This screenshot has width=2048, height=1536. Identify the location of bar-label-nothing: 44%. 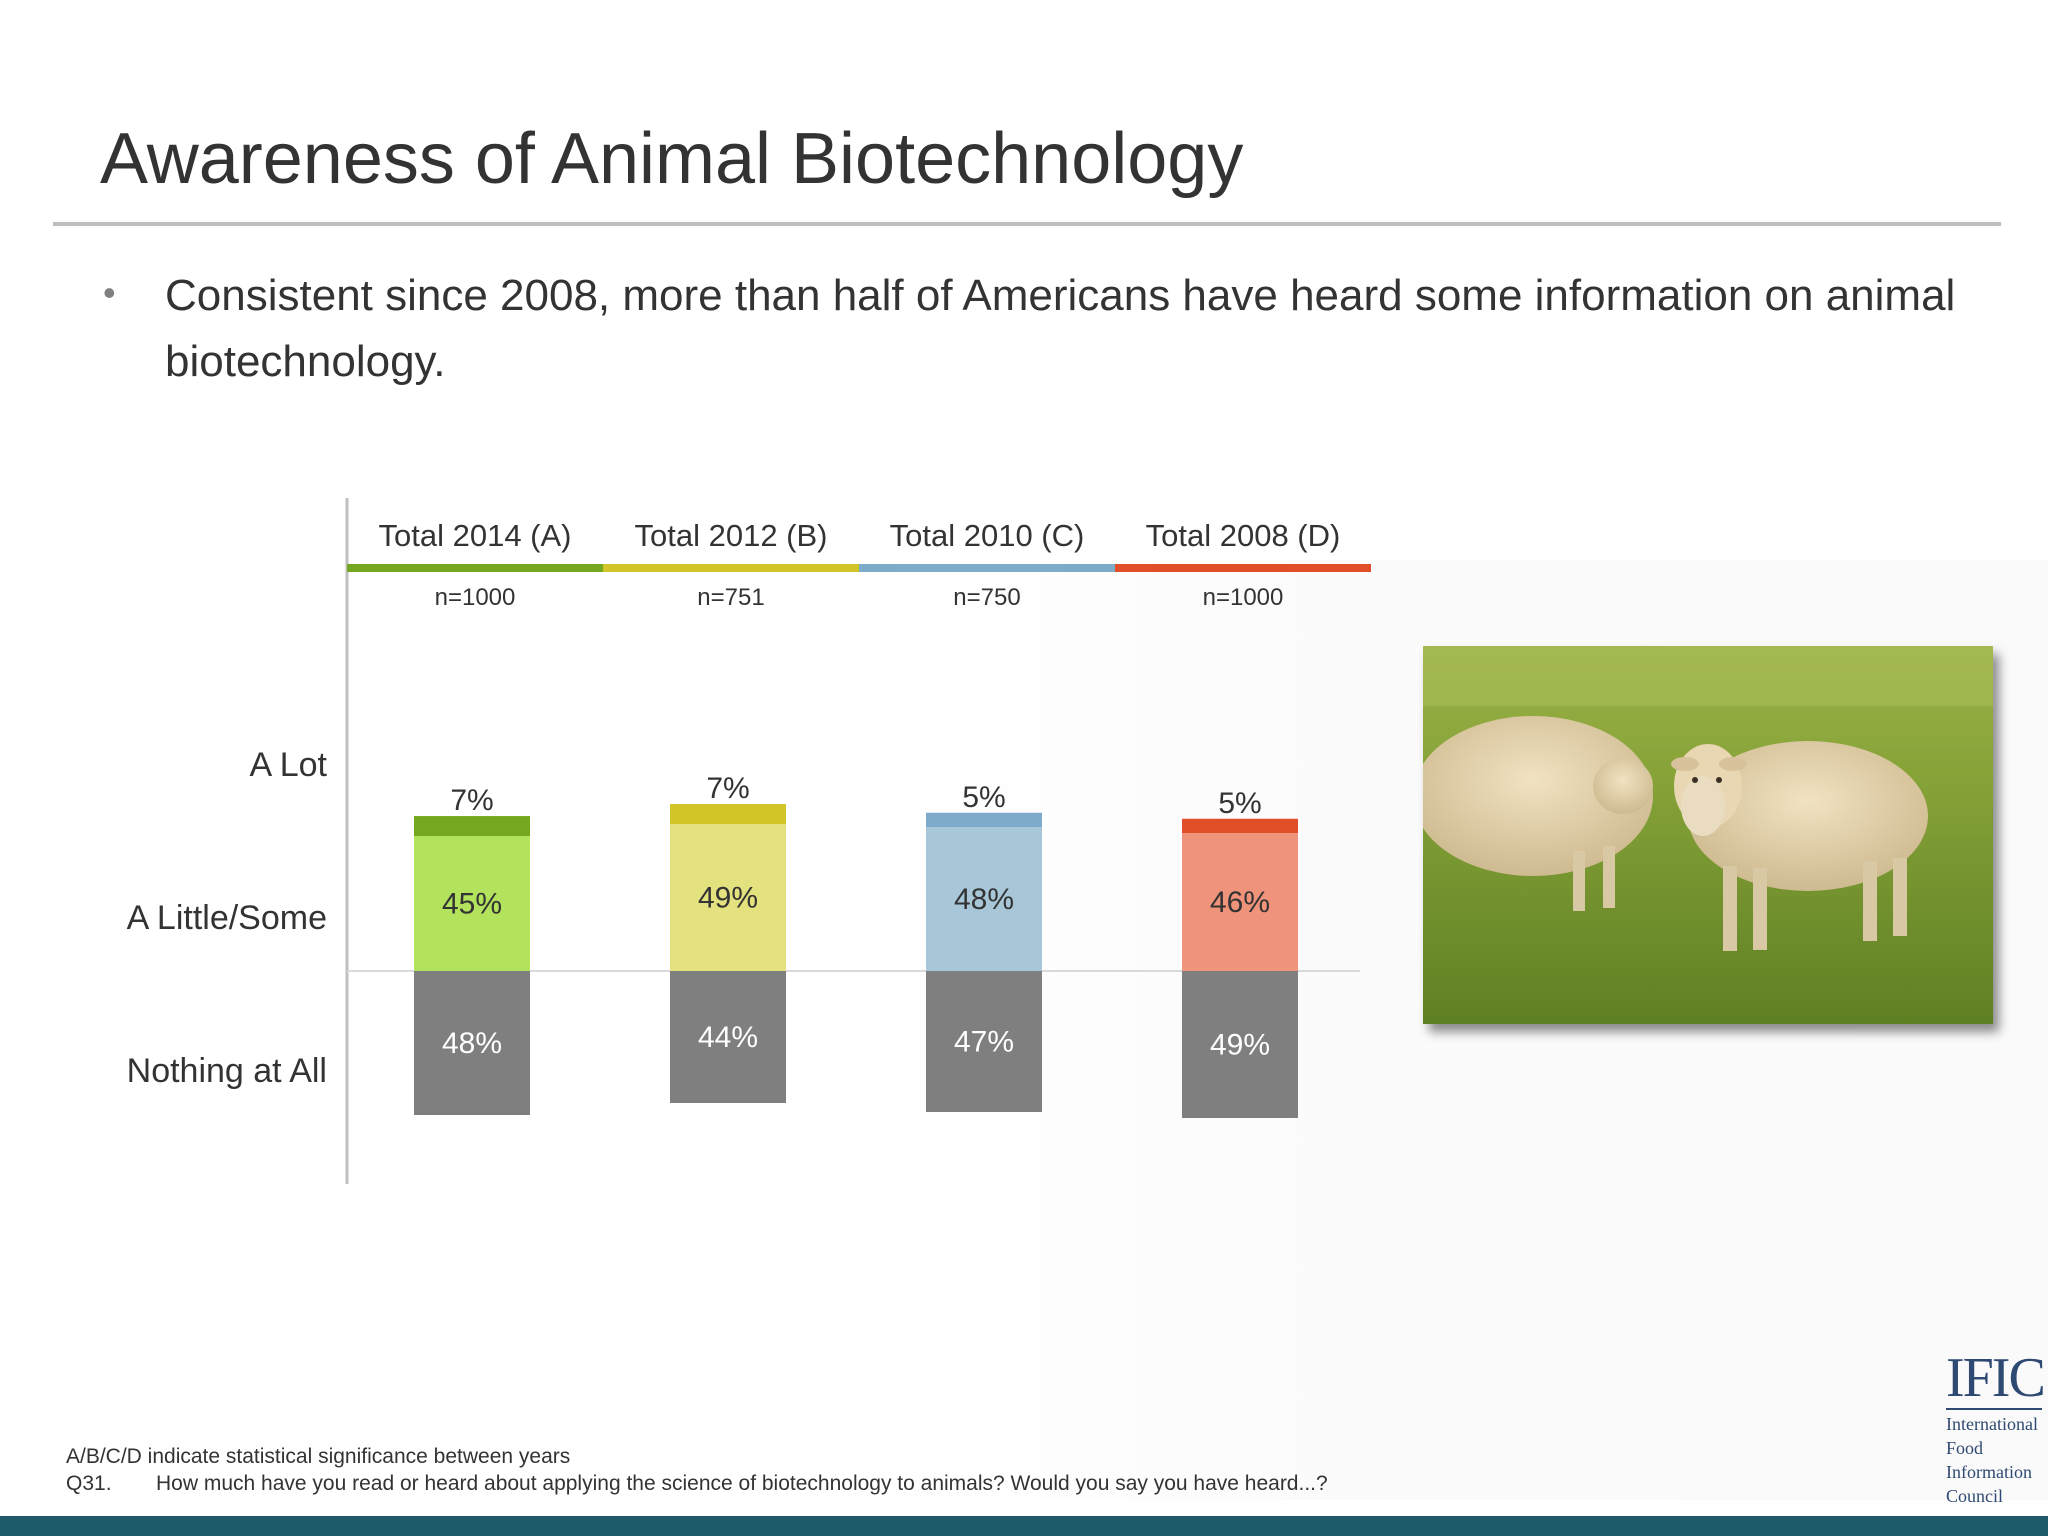
(728, 1037).